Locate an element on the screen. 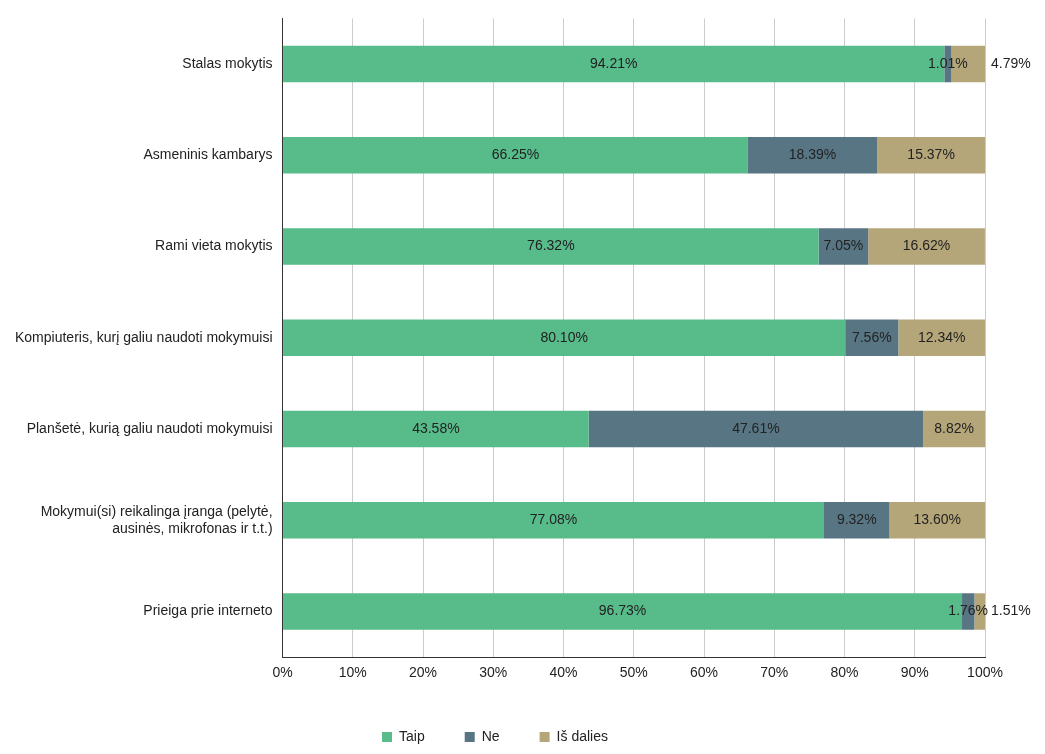 The image size is (1045, 754). y-tick-label: Mokymui(si) reikalinga įranga (pelytė, ausinės, mikrofonas ir t.t.) is located at coordinates (156, 519).